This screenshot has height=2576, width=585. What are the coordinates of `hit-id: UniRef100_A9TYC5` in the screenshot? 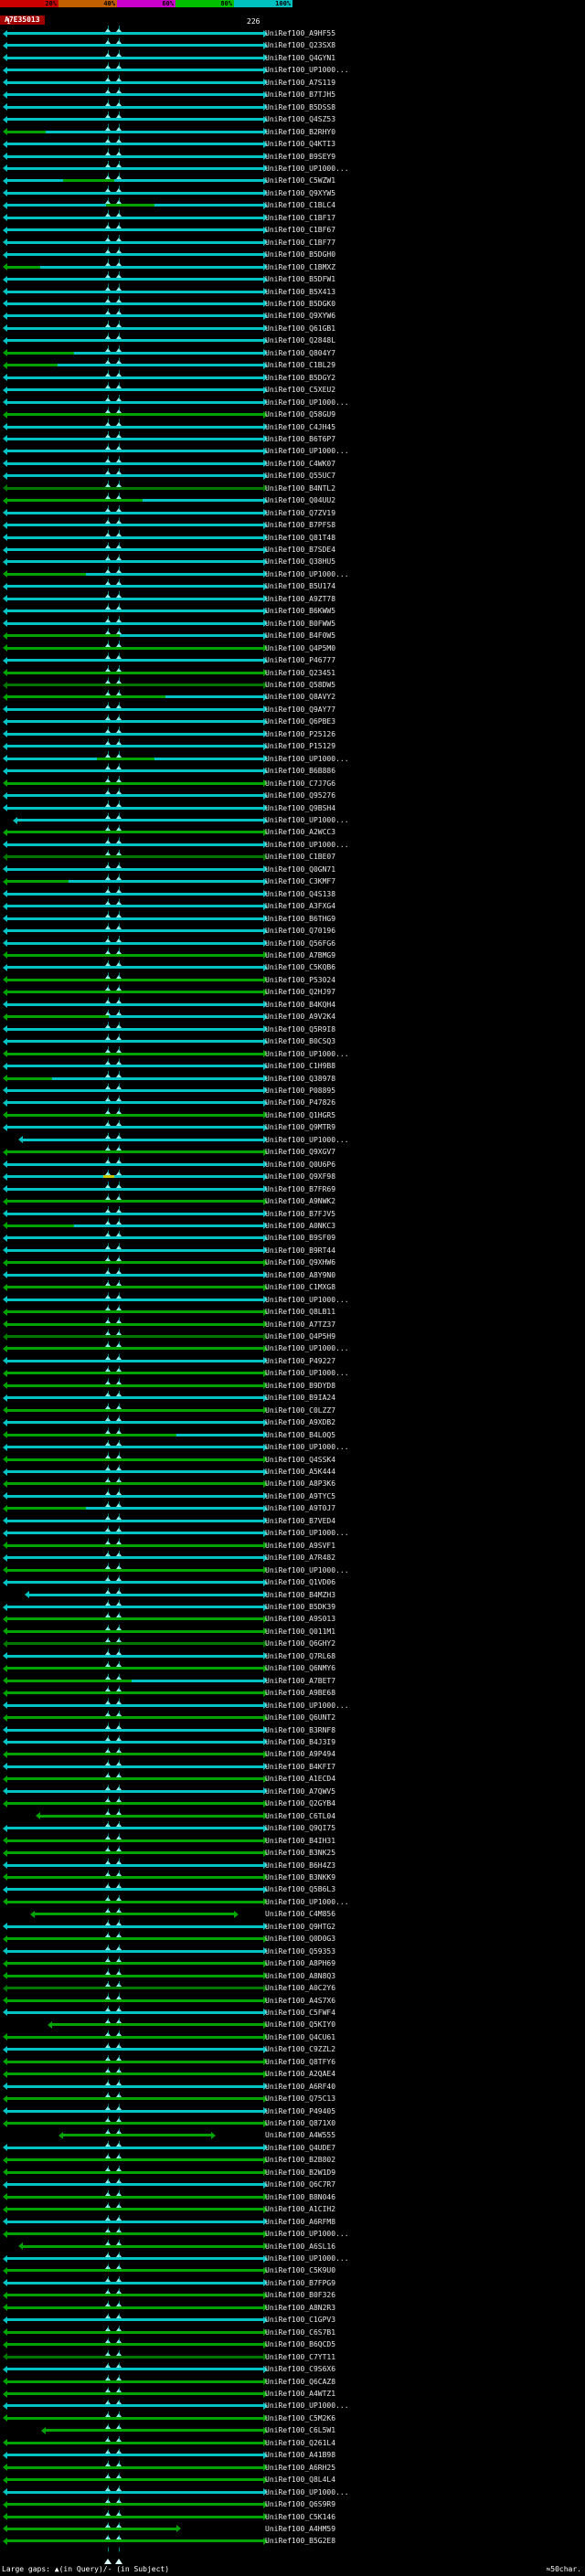 It's located at (300, 1495).